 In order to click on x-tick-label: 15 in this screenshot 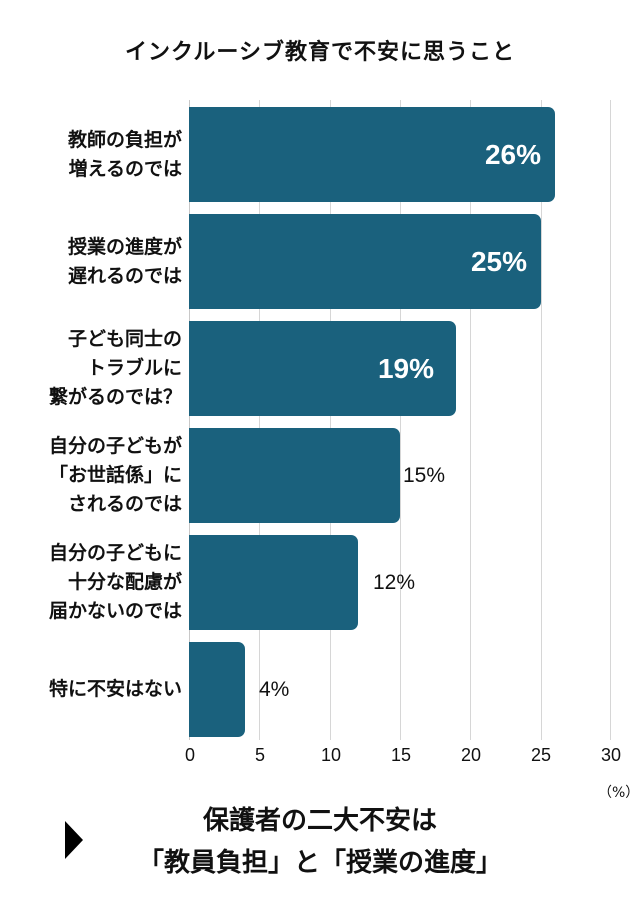, I will do `click(401, 755)`.